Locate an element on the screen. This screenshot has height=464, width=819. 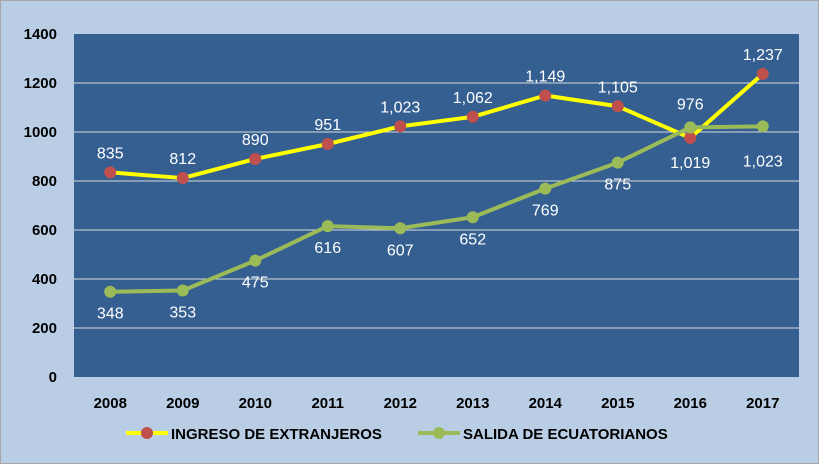
data-label: 1,062 is located at coordinates (473, 98).